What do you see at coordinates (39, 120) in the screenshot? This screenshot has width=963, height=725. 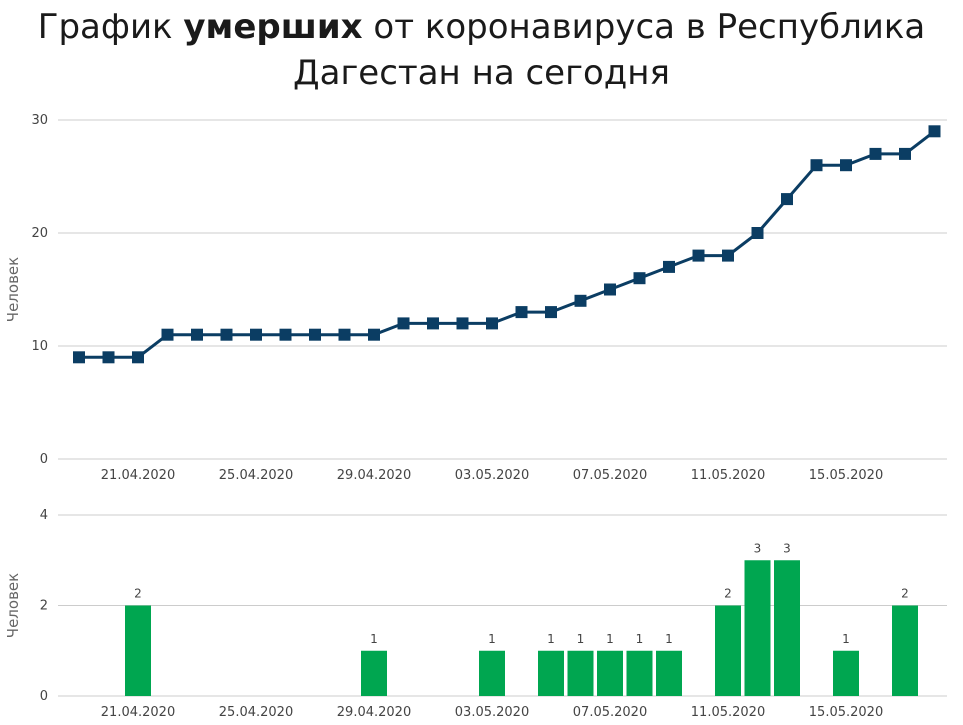 I see `y-tick-label: 30` at bounding box center [39, 120].